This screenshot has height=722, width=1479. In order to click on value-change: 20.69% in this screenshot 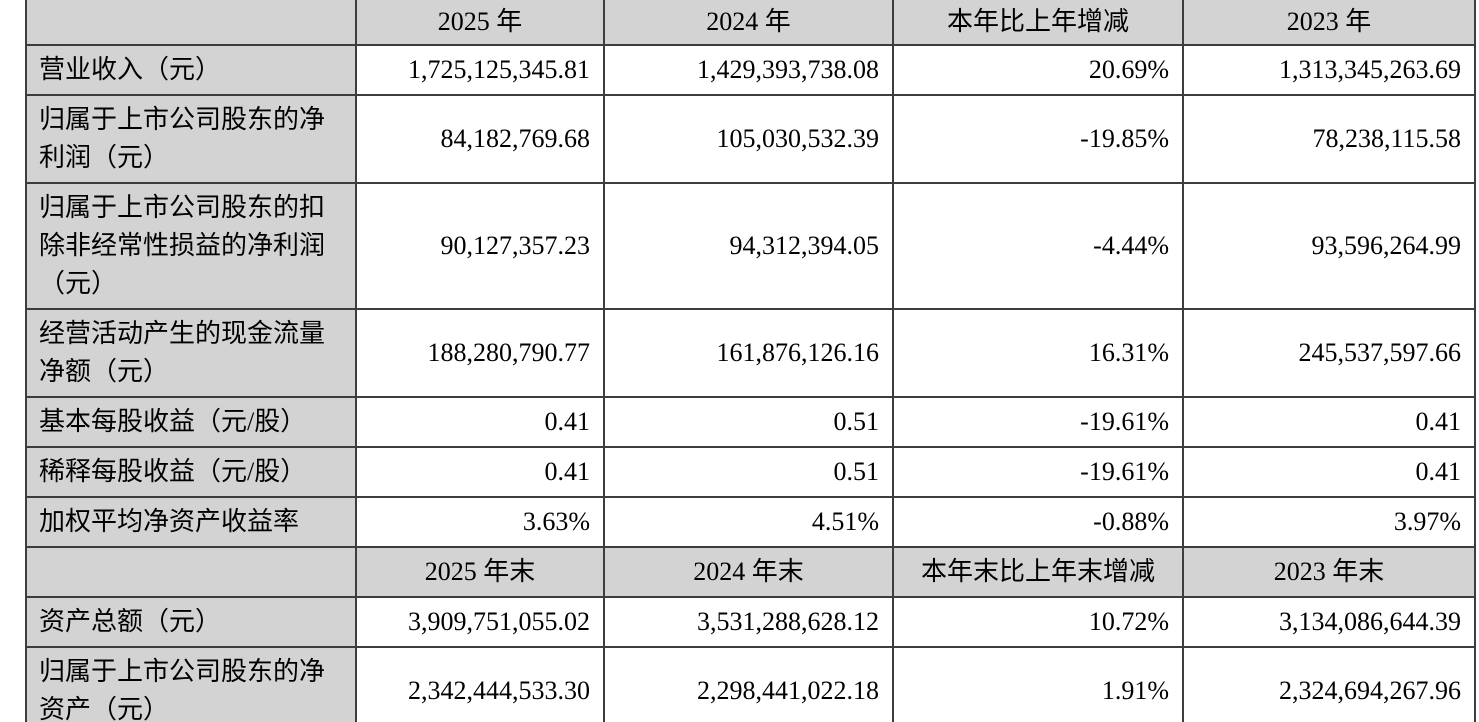, I will do `click(1038, 70)`.